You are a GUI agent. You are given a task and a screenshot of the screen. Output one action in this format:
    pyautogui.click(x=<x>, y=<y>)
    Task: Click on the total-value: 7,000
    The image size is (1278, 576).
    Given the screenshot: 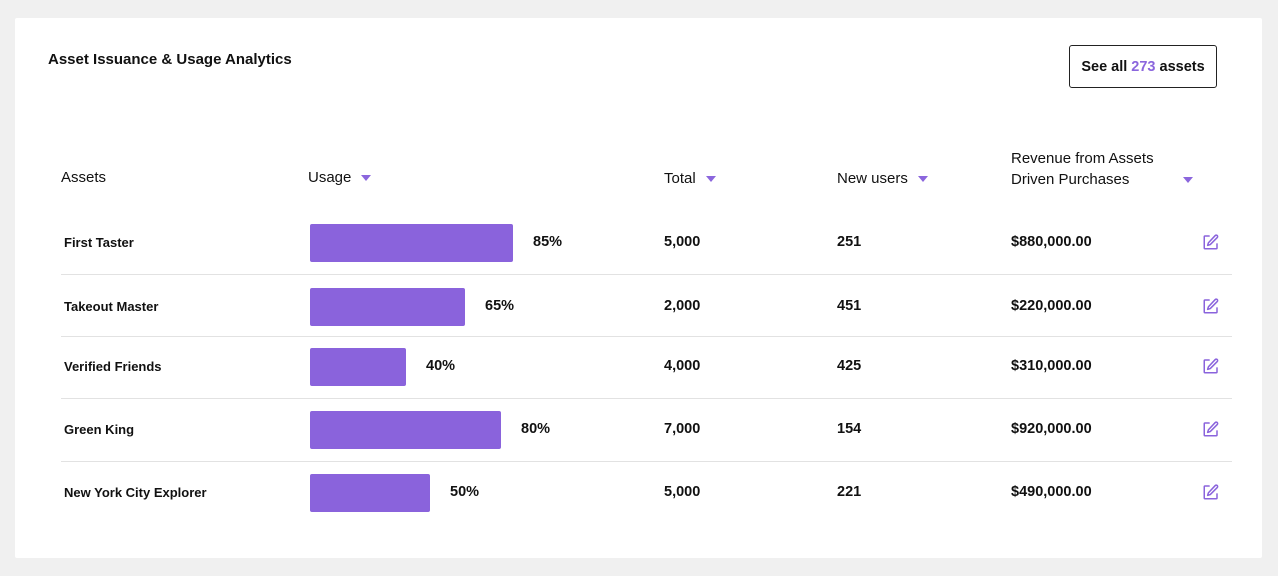 What is the action you would take?
    pyautogui.click(x=682, y=429)
    